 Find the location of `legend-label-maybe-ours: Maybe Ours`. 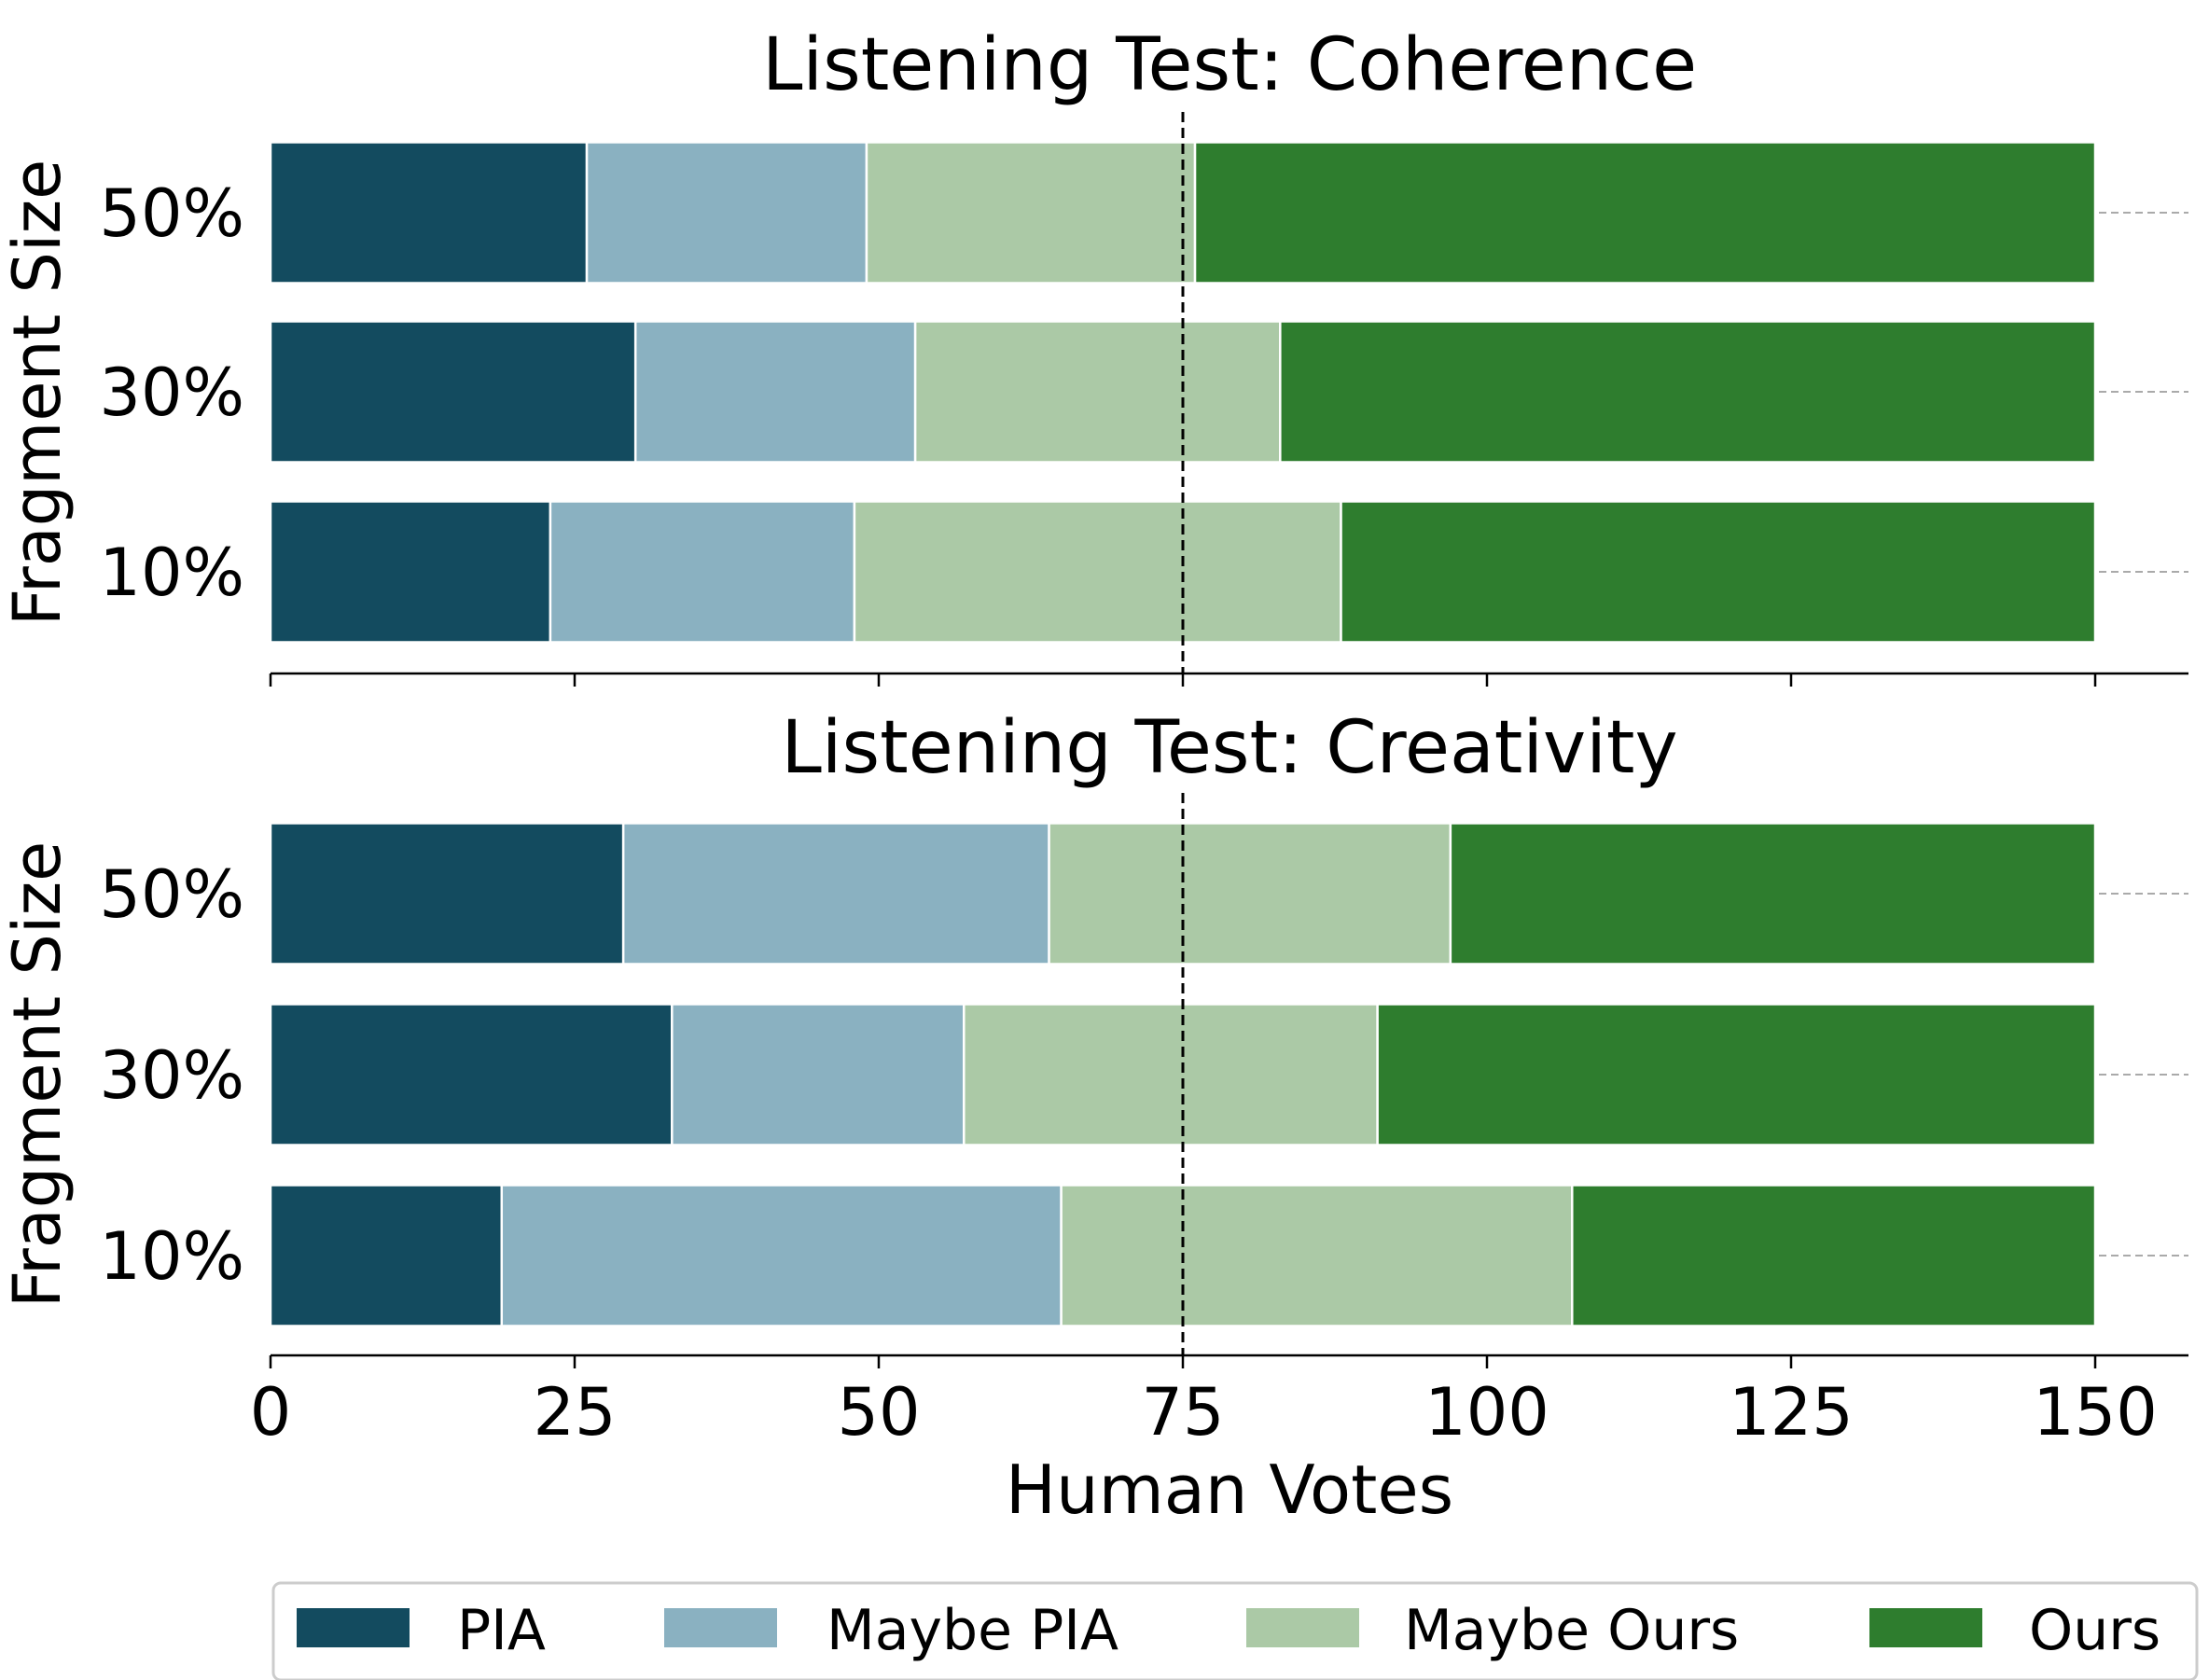

legend-label-maybe-ours: Maybe Ours is located at coordinates (1571, 1630).